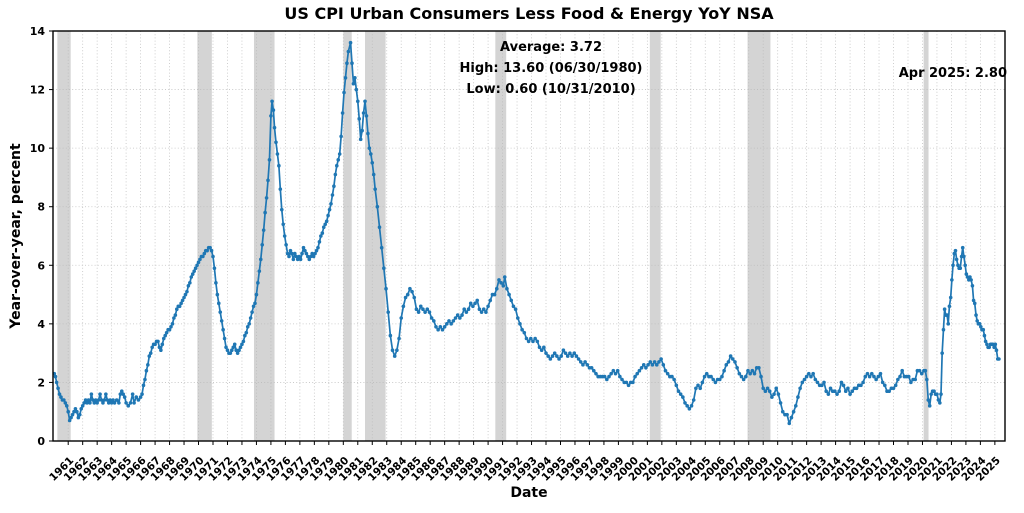 Image resolution: width=1024 pixels, height=513 pixels. Describe the element at coordinates (529, 493) in the screenshot. I see `x-axis-label: Date` at that location.